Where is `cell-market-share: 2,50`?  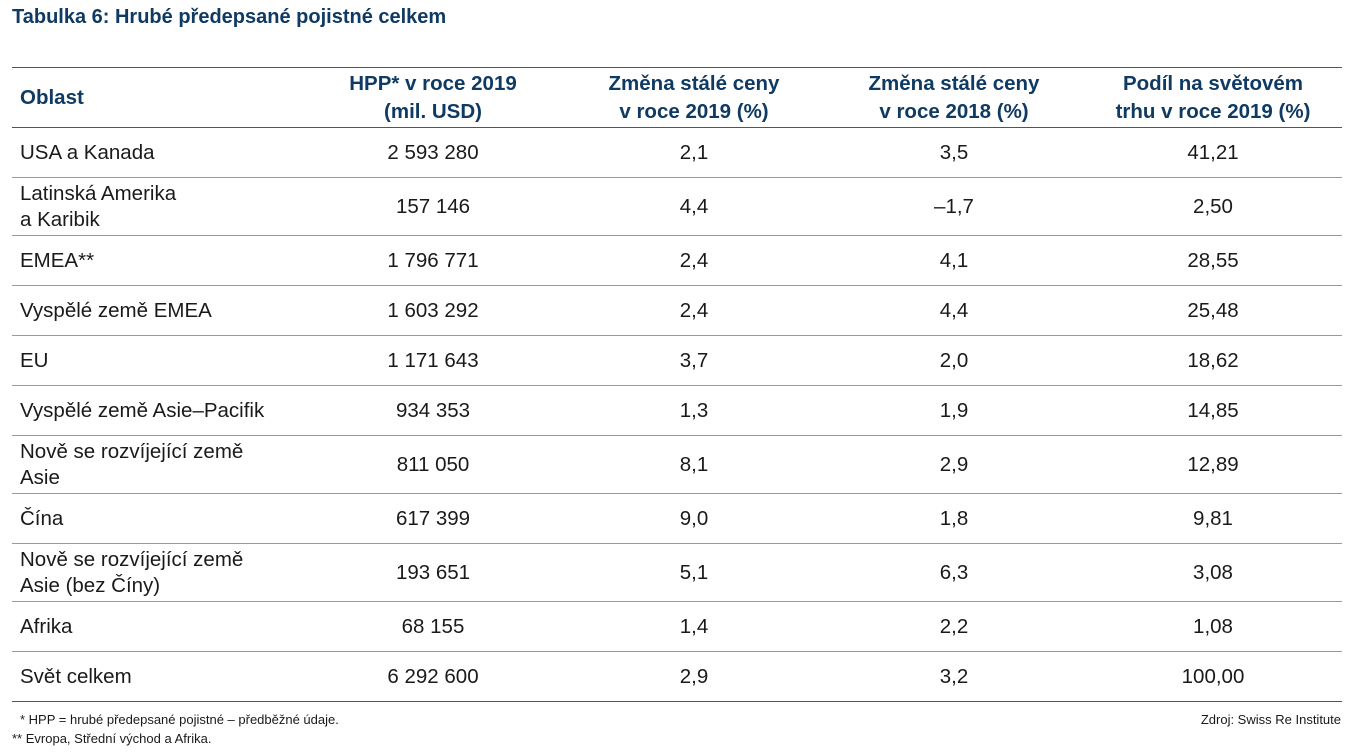 cell-market-share: 2,50 is located at coordinates (1213, 206).